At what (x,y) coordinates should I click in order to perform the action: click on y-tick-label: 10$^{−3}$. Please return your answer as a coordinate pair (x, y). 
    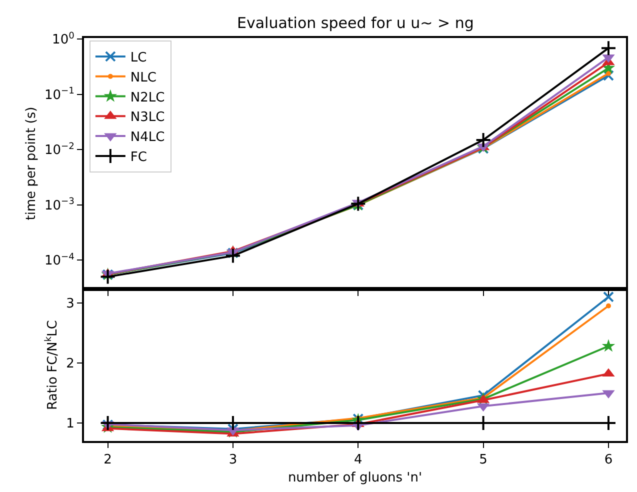
    Looking at the image, I should click on (59, 205).